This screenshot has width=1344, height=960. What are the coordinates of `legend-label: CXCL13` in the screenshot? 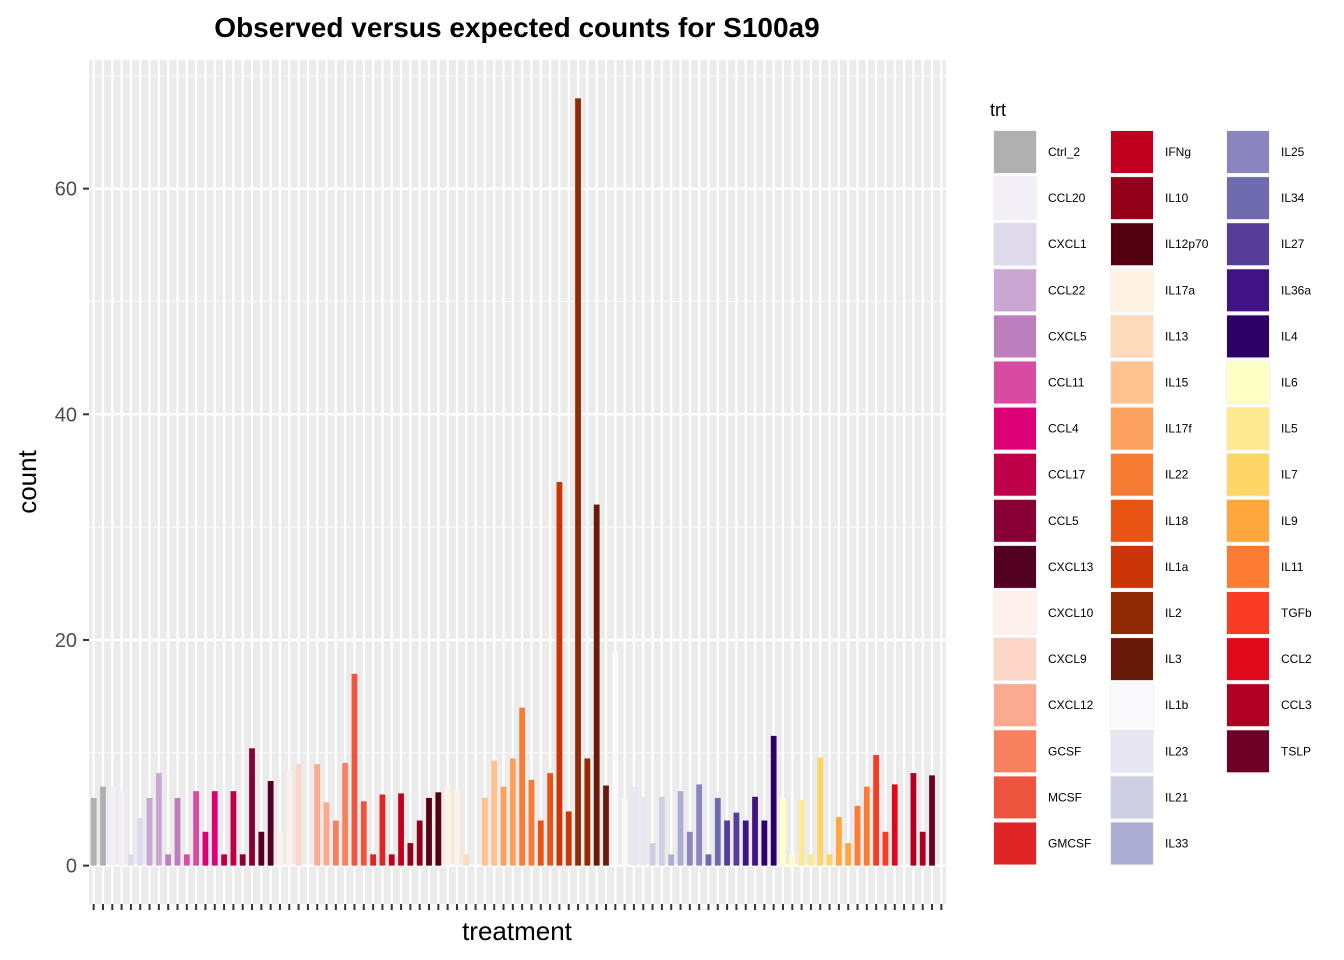 It's located at (1071, 567).